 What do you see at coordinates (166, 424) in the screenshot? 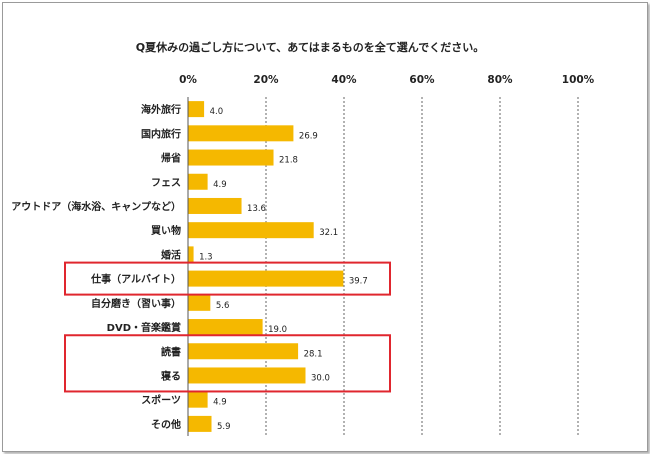
I see `category-label: その他` at bounding box center [166, 424].